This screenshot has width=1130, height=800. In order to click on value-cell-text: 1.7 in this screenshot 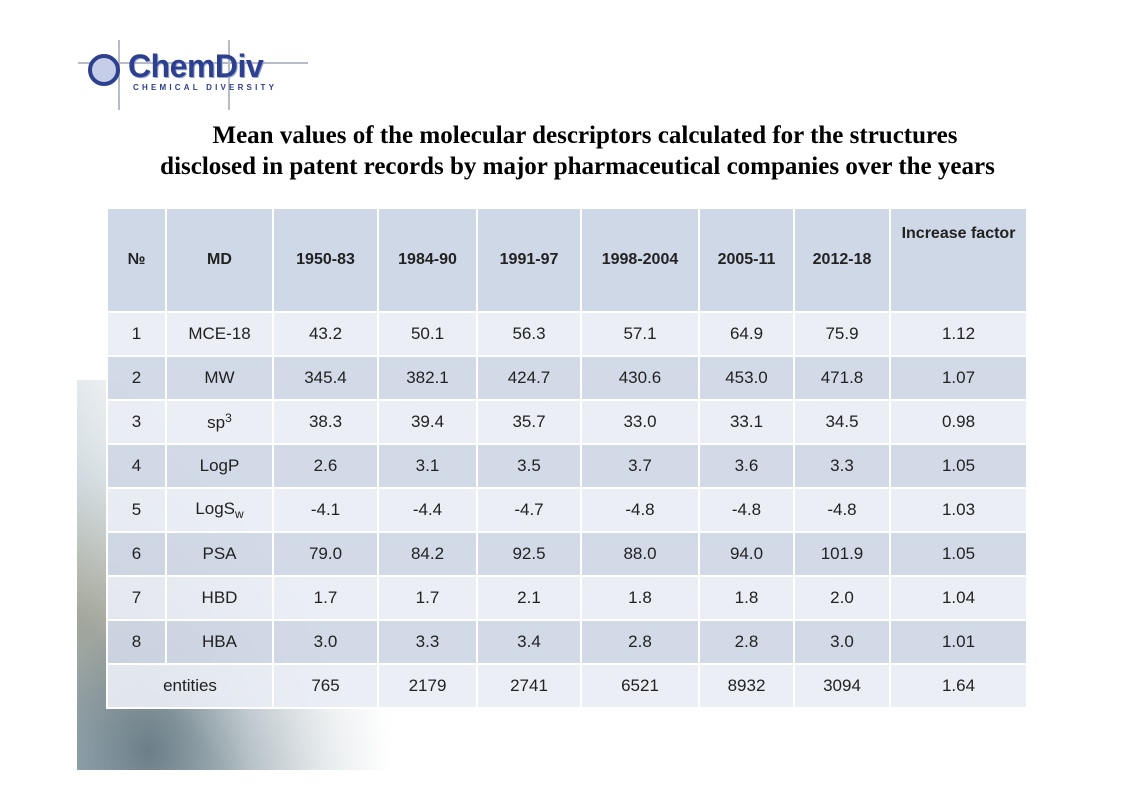, I will do `click(427, 597)`.